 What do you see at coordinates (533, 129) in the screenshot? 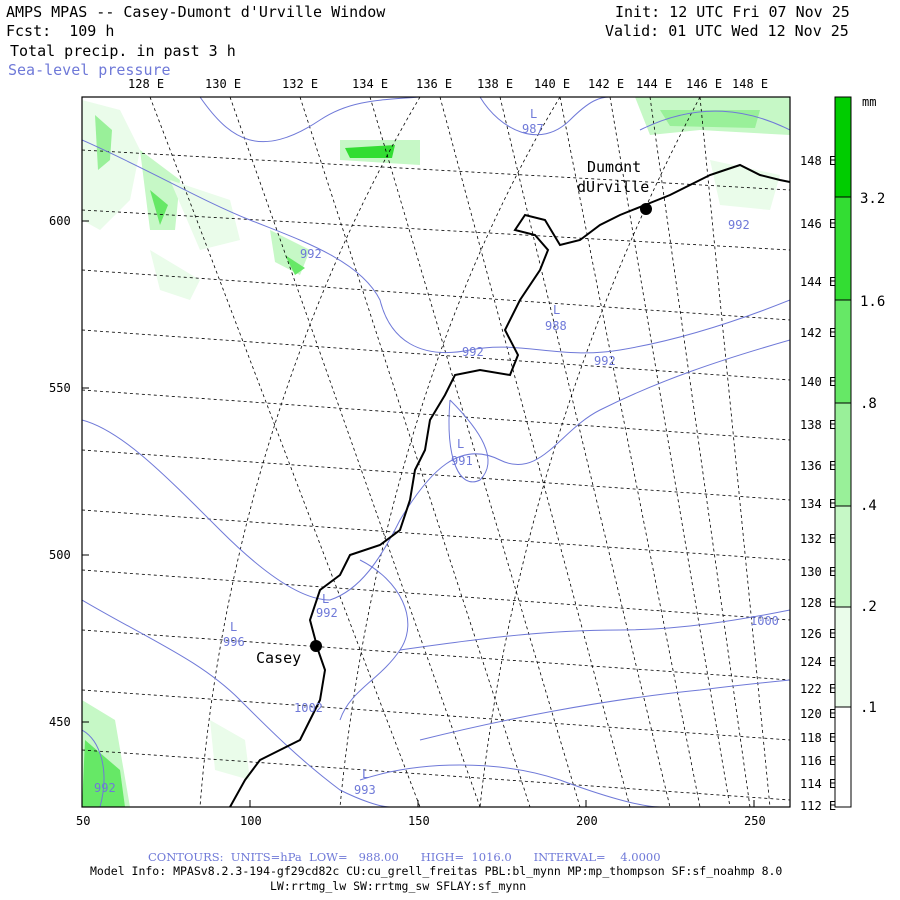
I see `pressure-label: 987` at bounding box center [533, 129].